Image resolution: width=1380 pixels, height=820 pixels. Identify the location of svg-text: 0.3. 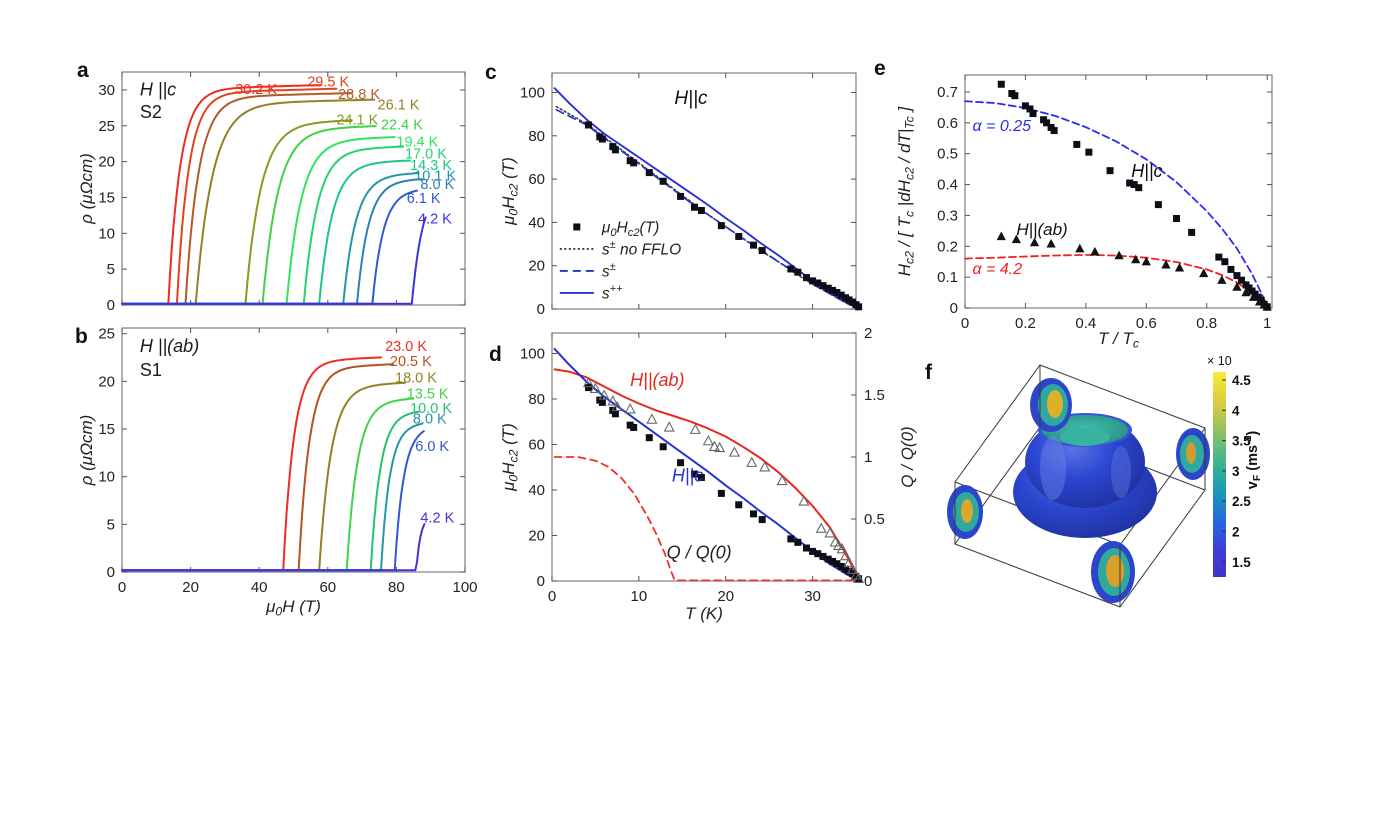
(947, 215).